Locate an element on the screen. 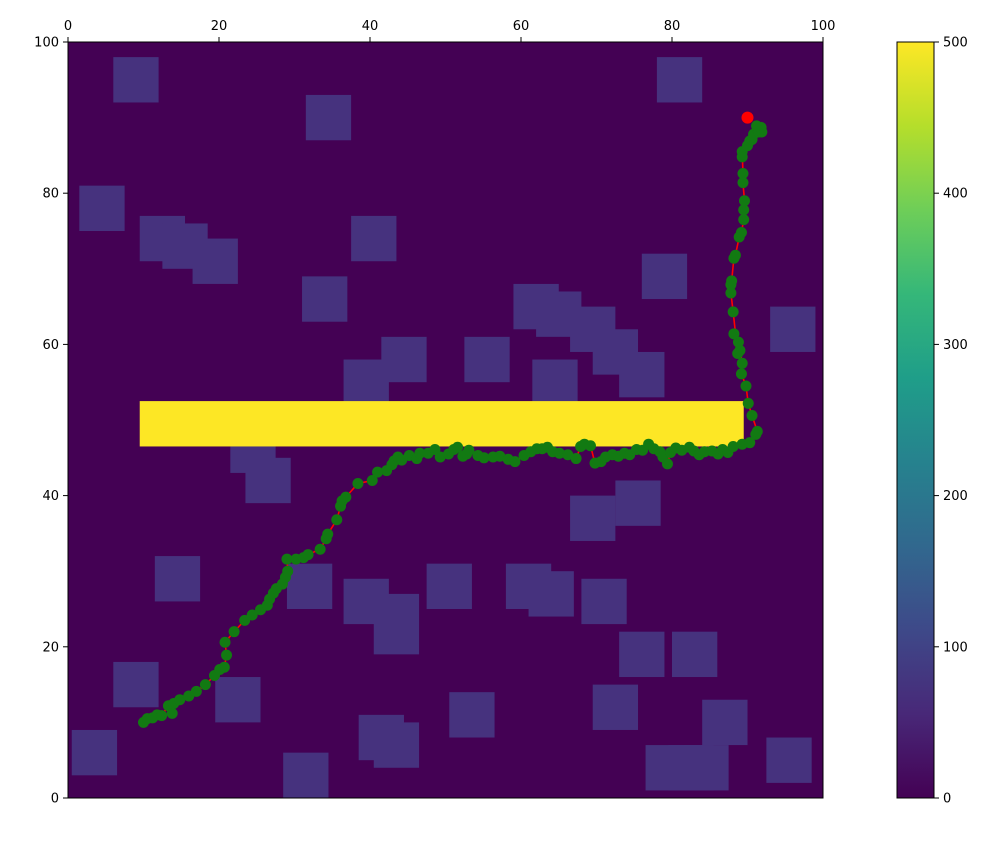 Image resolution: width=992 pixels, height=846 pixels. wall-region is located at coordinates (441, 424).